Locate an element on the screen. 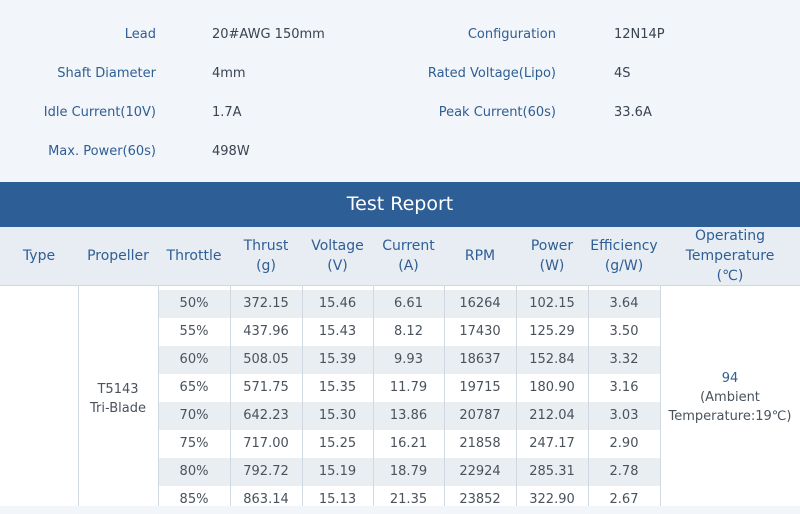 This screenshot has width=800, height=514. current-cell: 6.61 is located at coordinates (408, 303).